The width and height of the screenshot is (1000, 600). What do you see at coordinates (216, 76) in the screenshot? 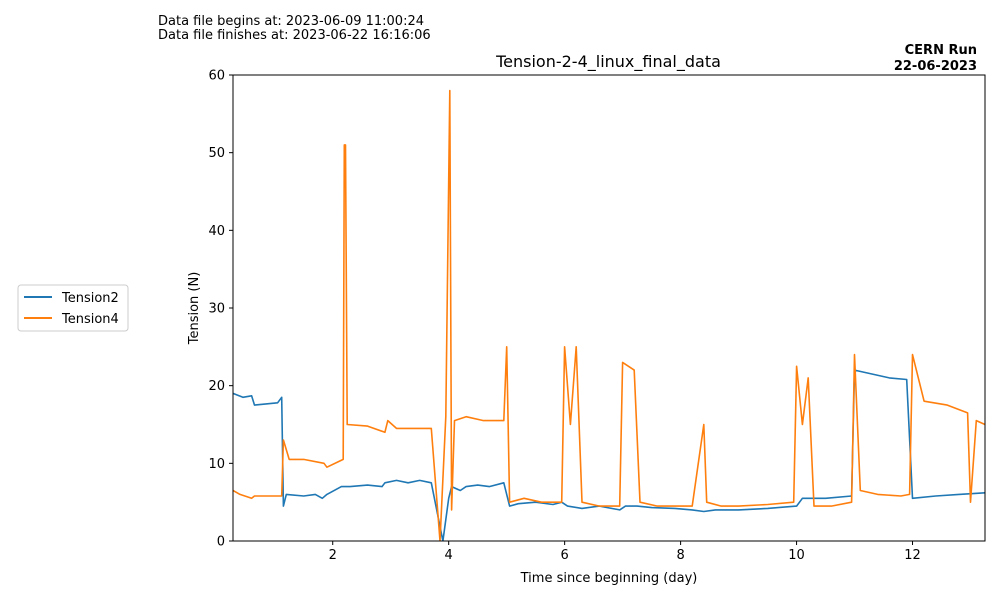
I see `y-tick-label: 60` at bounding box center [216, 76].